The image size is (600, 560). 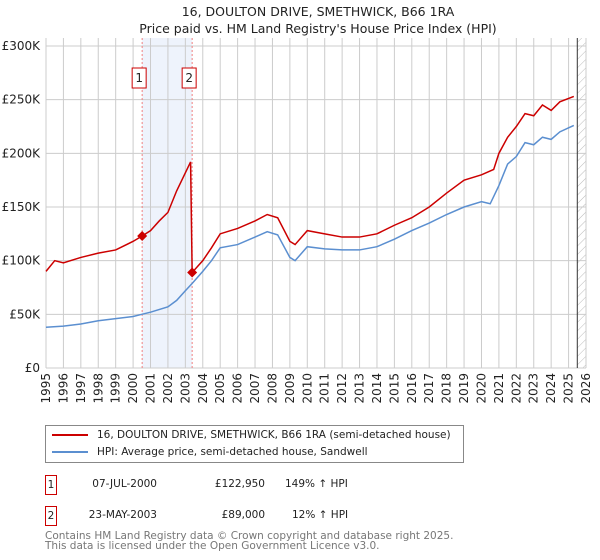 What do you see at coordinates (447, 388) in the screenshot?
I see `x-tick-label: 2018` at bounding box center [447, 388].